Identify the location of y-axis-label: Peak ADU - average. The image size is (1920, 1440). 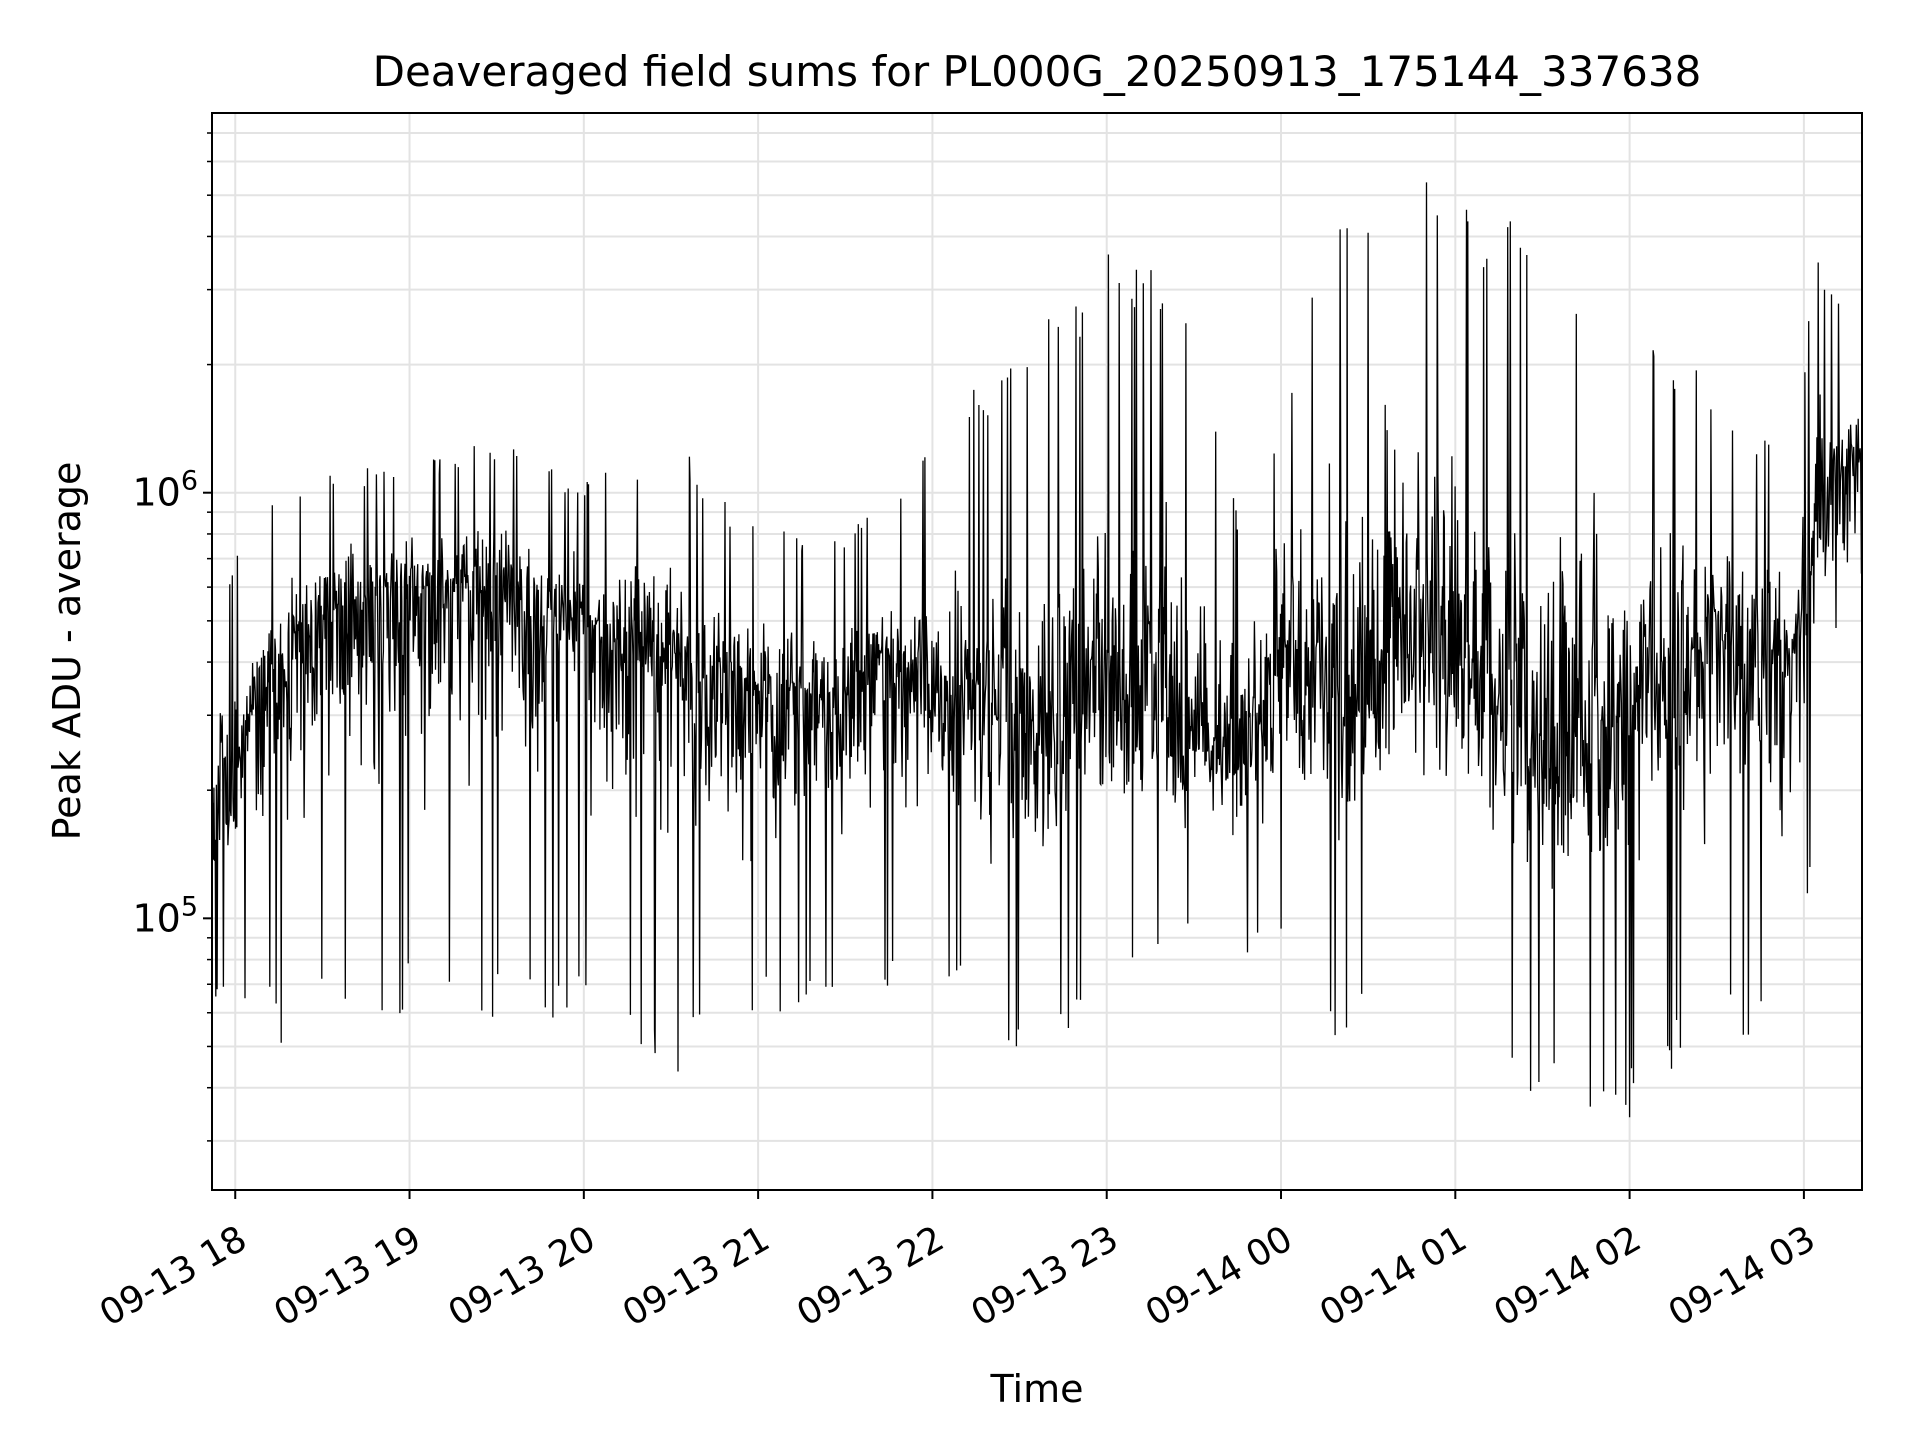
(67, 651).